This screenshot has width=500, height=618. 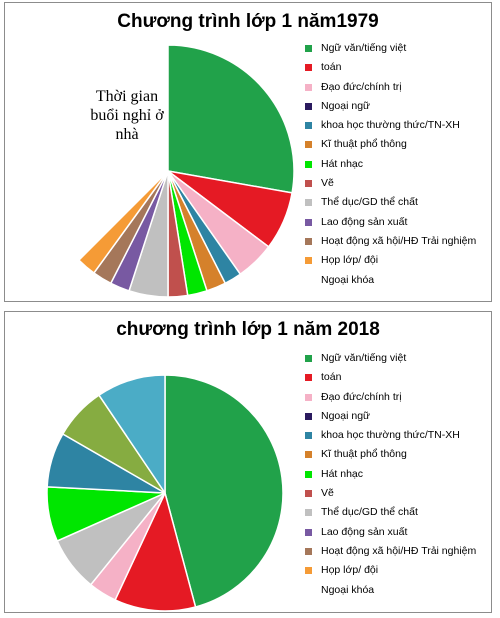 I want to click on chart-title: chương trình lớp 1 năm 2018, so click(x=248, y=329).